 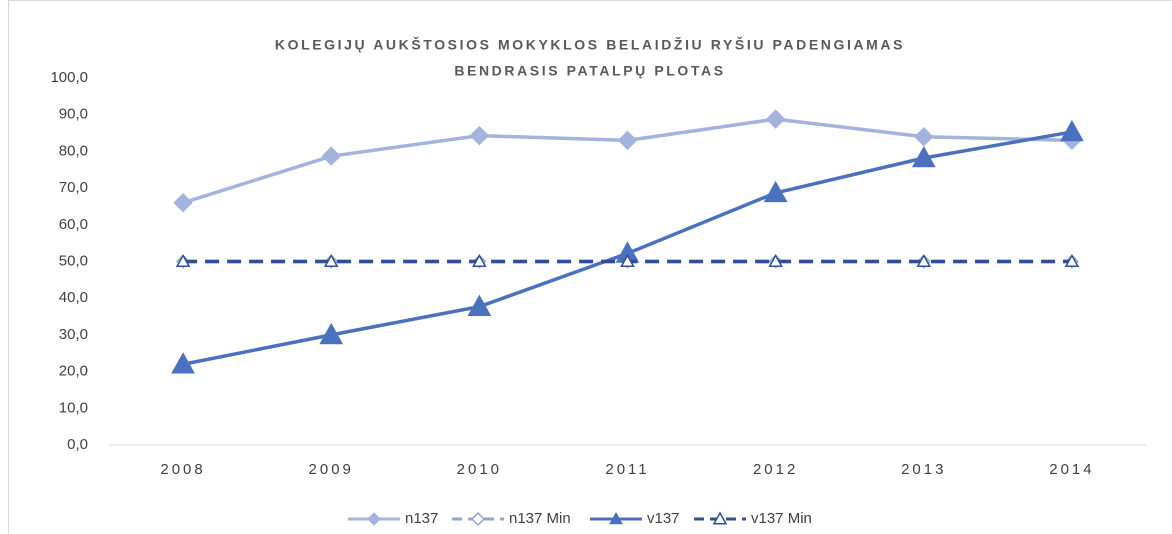 I want to click on y-tick-label: 30,0, so click(x=73, y=334).